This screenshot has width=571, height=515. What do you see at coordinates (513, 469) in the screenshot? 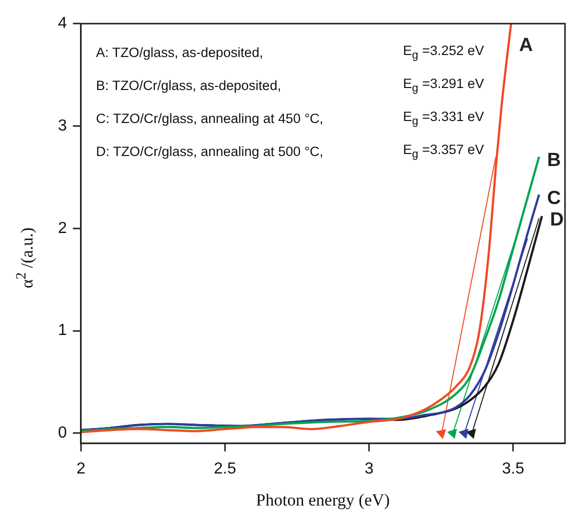
I see `x-tick-label: 3.5` at bounding box center [513, 469].